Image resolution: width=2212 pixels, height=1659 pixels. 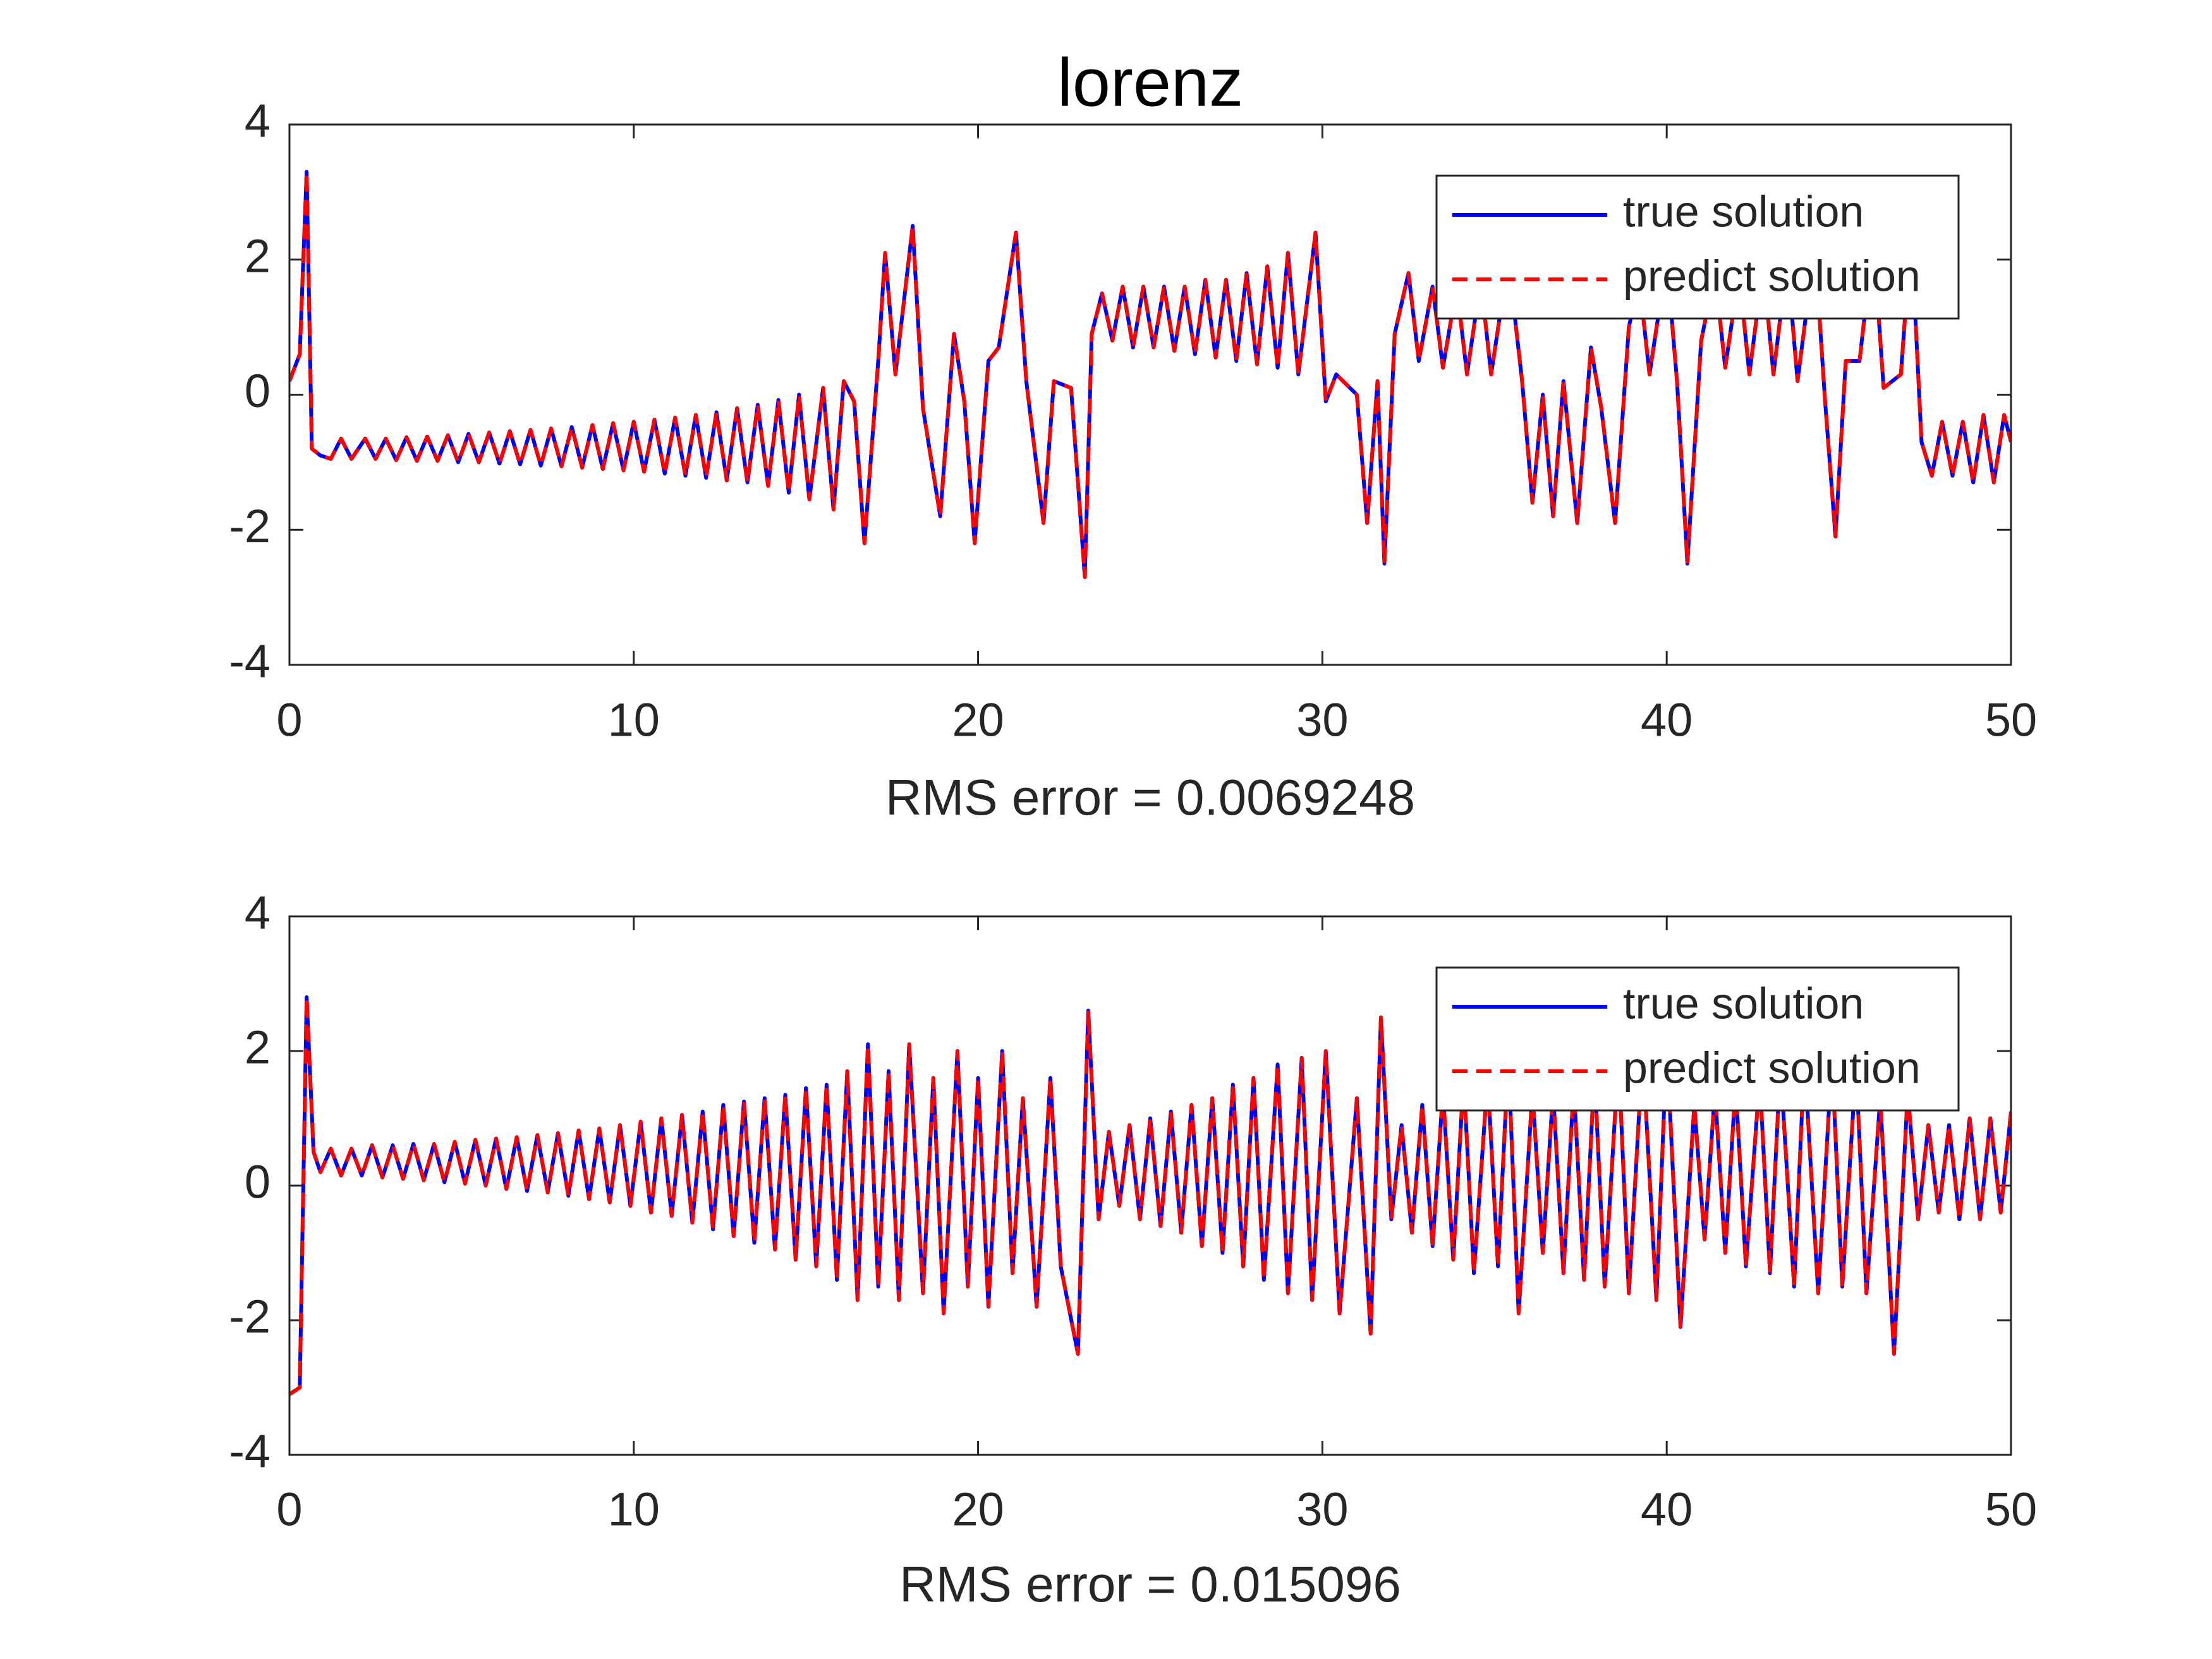 What do you see at coordinates (1150, 1584) in the screenshot?
I see `x-axis-label: RMS error = 0.015096` at bounding box center [1150, 1584].